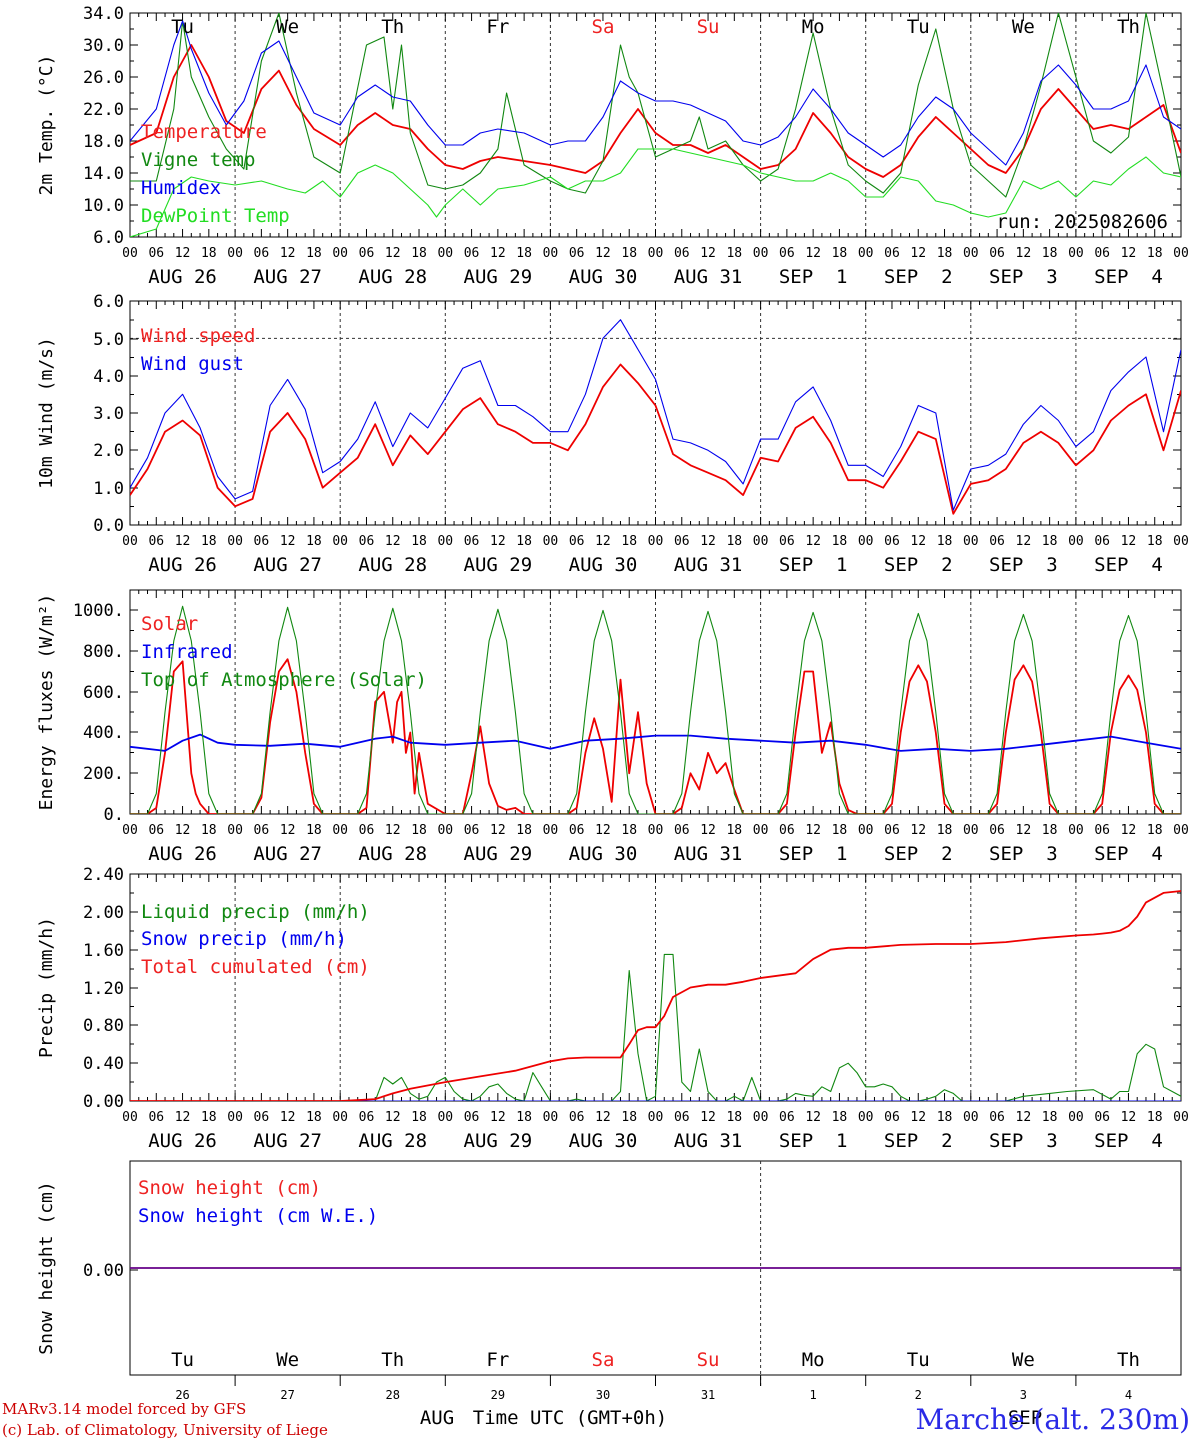 This screenshot has height=1440, width=1194. Describe the element at coordinates (187, 652) in the screenshot. I see `legend-entry: Infrared` at that location.